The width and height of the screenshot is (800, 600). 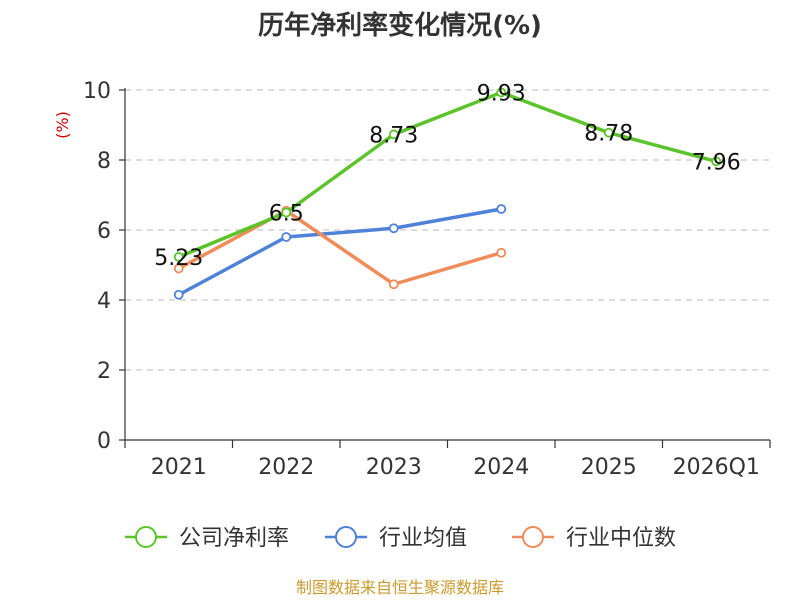 I want to click on legend: 公司净利率 行业均值 行业中位数, so click(x=400, y=538).